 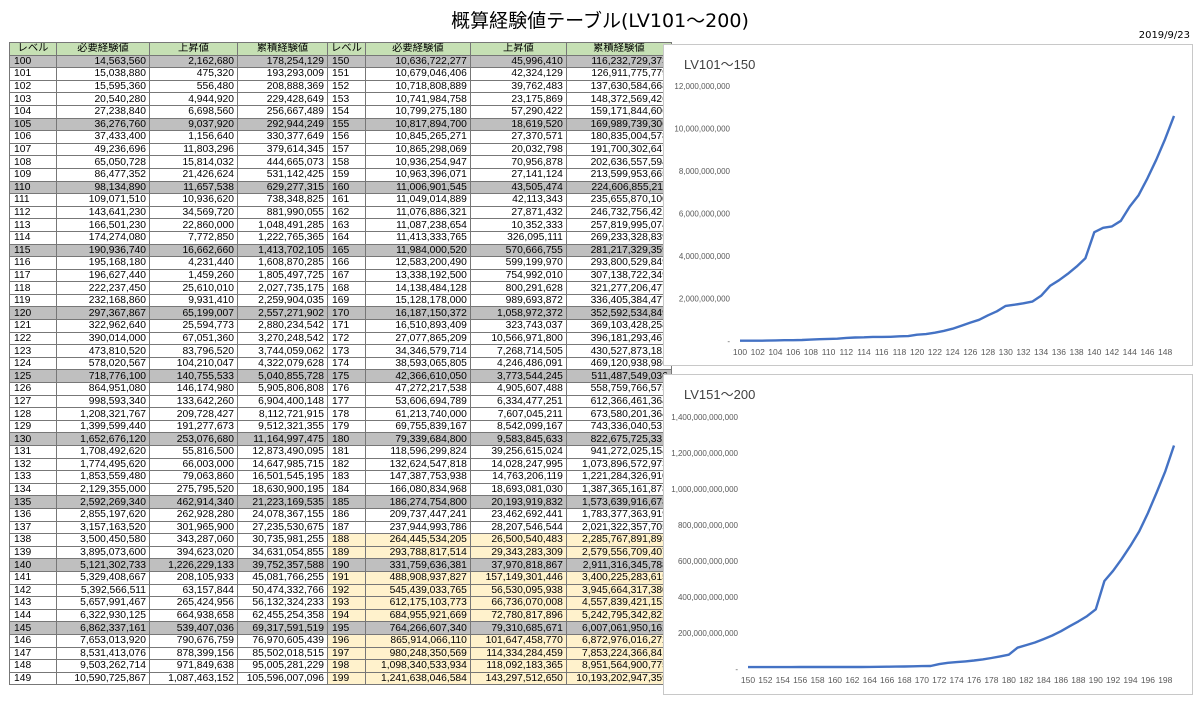 What do you see at coordinates (193, 250) in the screenshot?
I see `increase-cell-left: 16,662,660` at bounding box center [193, 250].